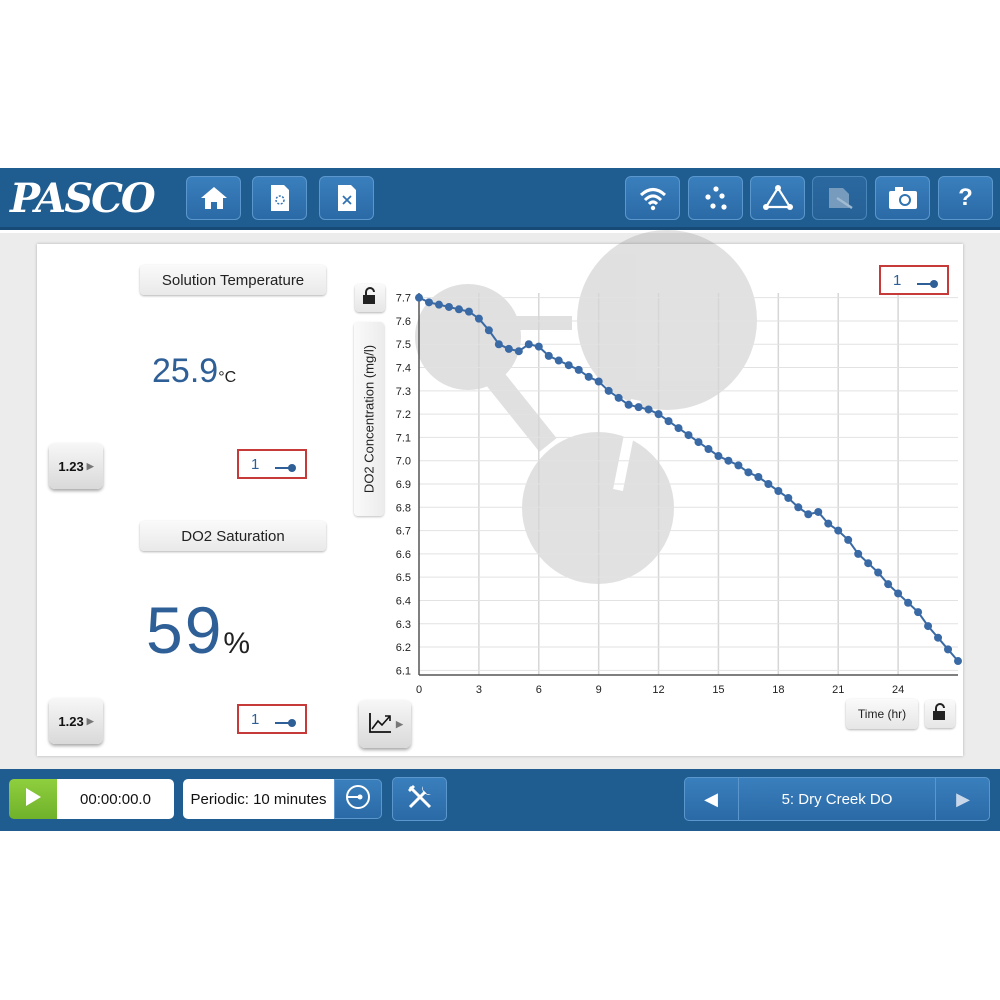 The height and width of the screenshot is (1000, 1000). What do you see at coordinates (213, 198) in the screenshot?
I see `home-button` at bounding box center [213, 198].